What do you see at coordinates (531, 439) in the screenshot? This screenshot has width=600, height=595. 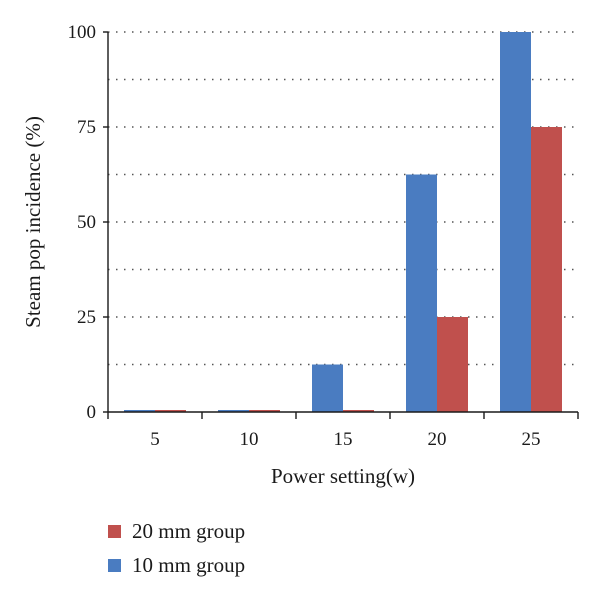 I see `x-tick-label-25: 25` at bounding box center [531, 439].